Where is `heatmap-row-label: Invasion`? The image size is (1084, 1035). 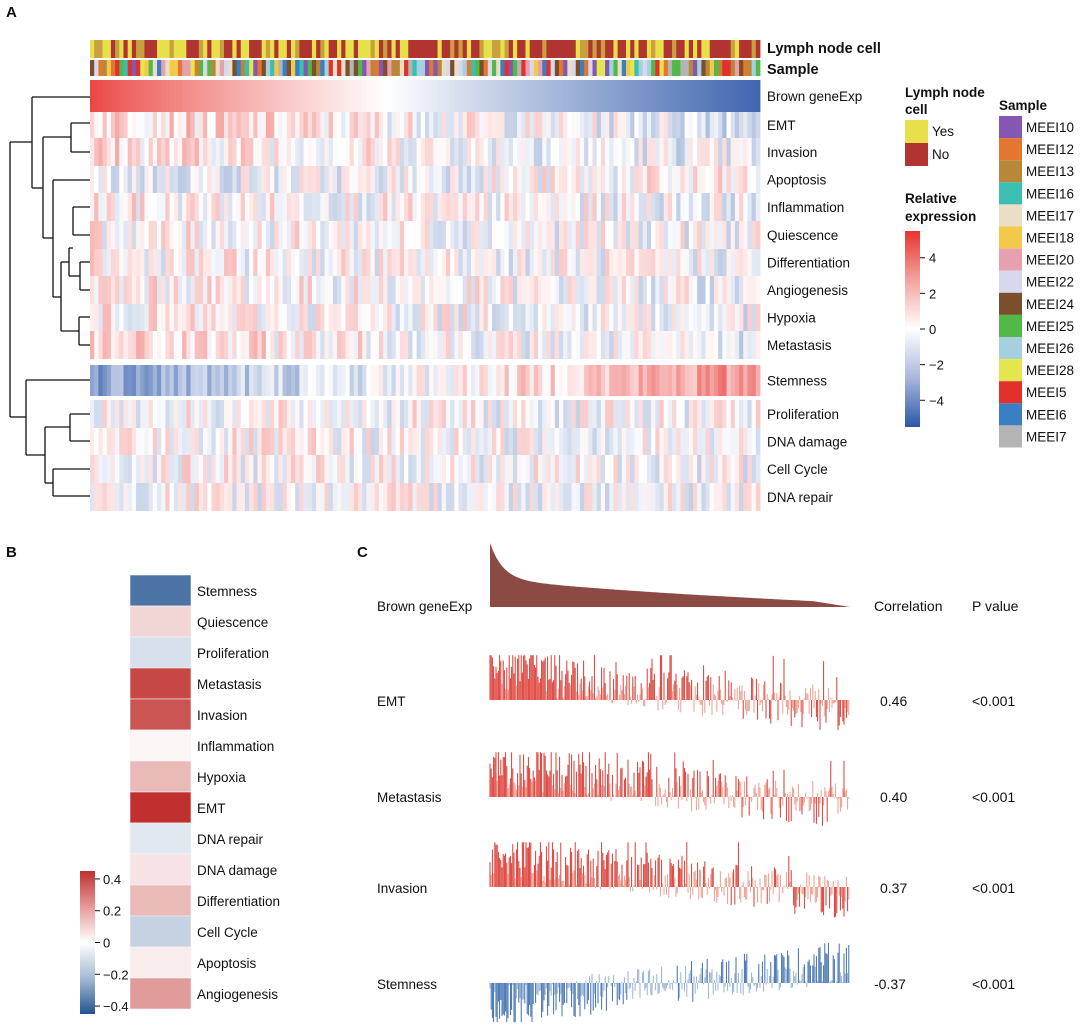 heatmap-row-label: Invasion is located at coordinates (792, 152).